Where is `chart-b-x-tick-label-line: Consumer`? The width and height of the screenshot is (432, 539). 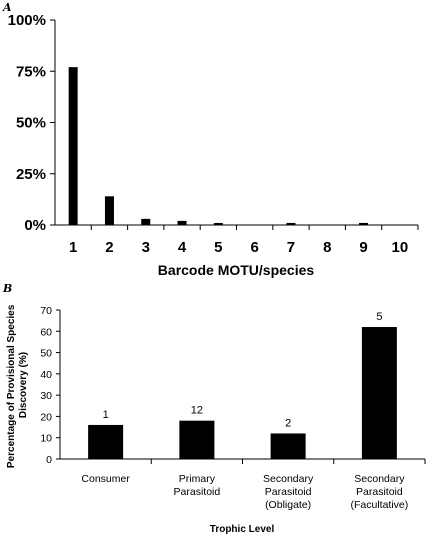 chart-b-x-tick-label-line: Consumer is located at coordinates (105, 479).